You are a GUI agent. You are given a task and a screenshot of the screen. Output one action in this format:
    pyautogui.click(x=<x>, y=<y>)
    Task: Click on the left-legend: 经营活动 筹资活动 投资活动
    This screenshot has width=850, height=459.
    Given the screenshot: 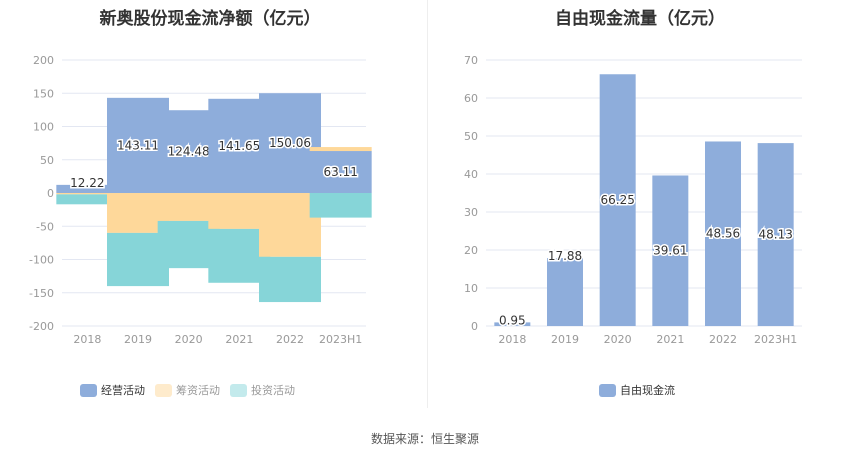 What is the action you would take?
    pyautogui.click(x=187, y=390)
    